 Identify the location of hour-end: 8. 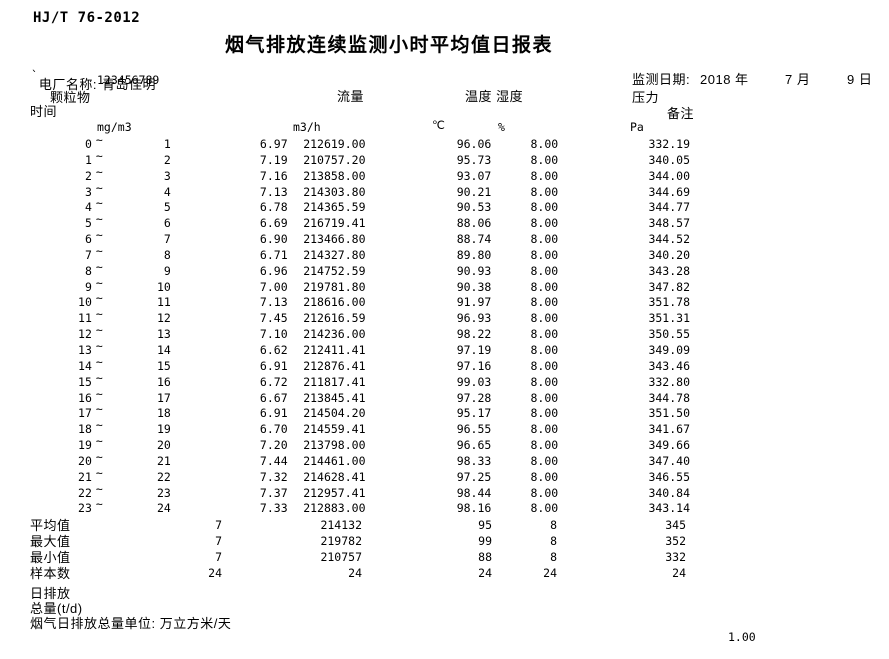
(167, 254).